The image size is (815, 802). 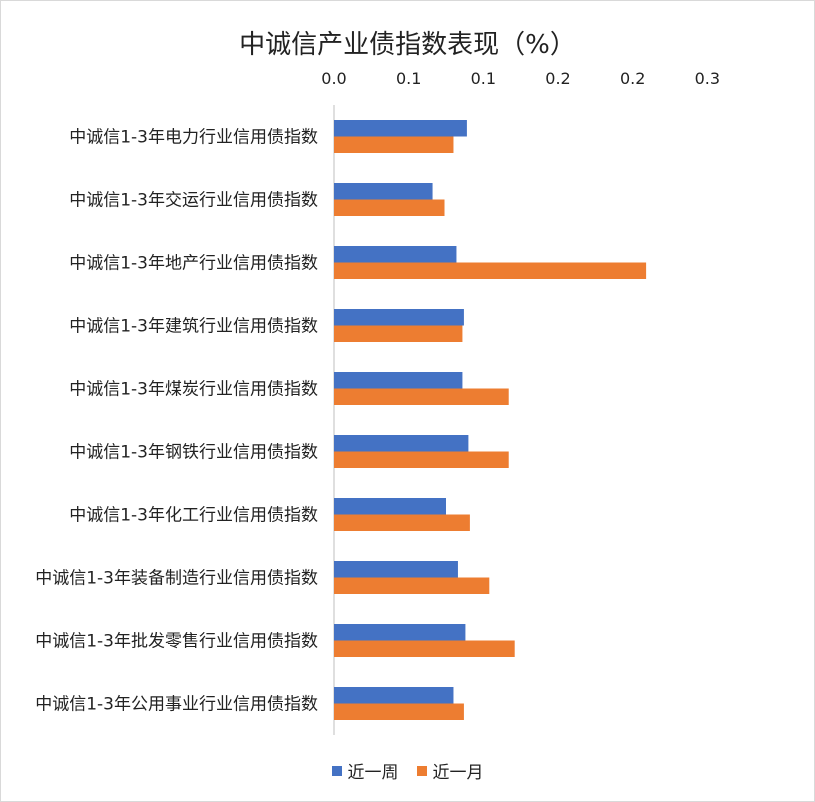 I want to click on category-label: 中诚信1-3年批发零售行业信用债指数, so click(x=176, y=642).